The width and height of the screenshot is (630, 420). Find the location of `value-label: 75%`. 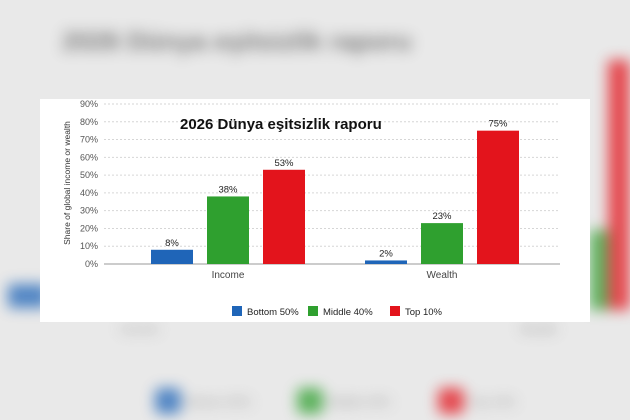

value-label: 75% is located at coordinates (498, 124).